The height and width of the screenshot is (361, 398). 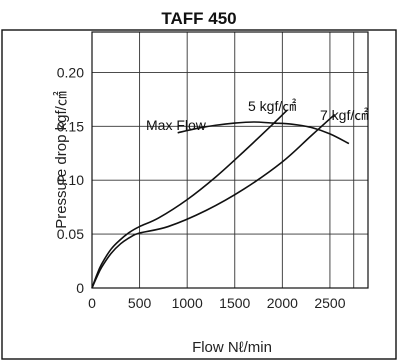 What do you see at coordinates (199, 18) in the screenshot?
I see `chart-title: TAFF 450` at bounding box center [199, 18].